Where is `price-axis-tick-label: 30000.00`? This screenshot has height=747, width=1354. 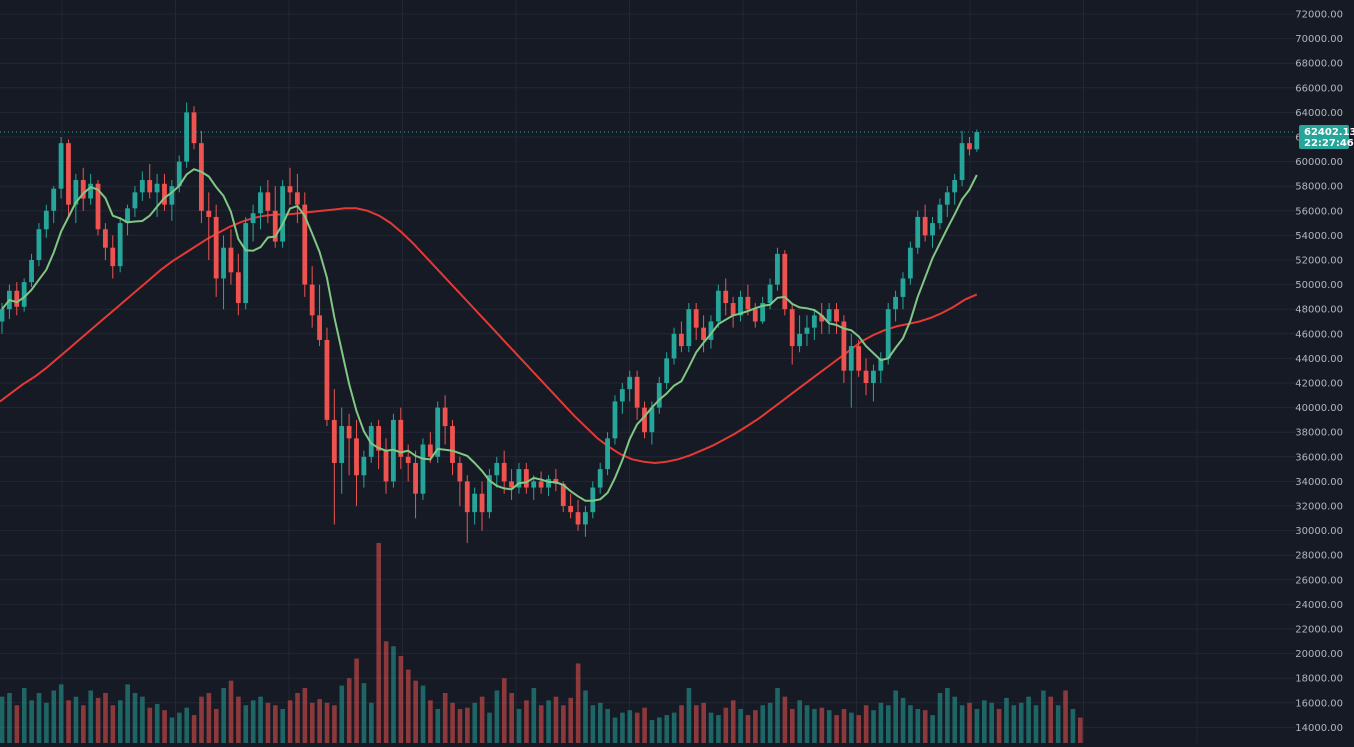 price-axis-tick-label: 30000.00 is located at coordinates (1319, 531).